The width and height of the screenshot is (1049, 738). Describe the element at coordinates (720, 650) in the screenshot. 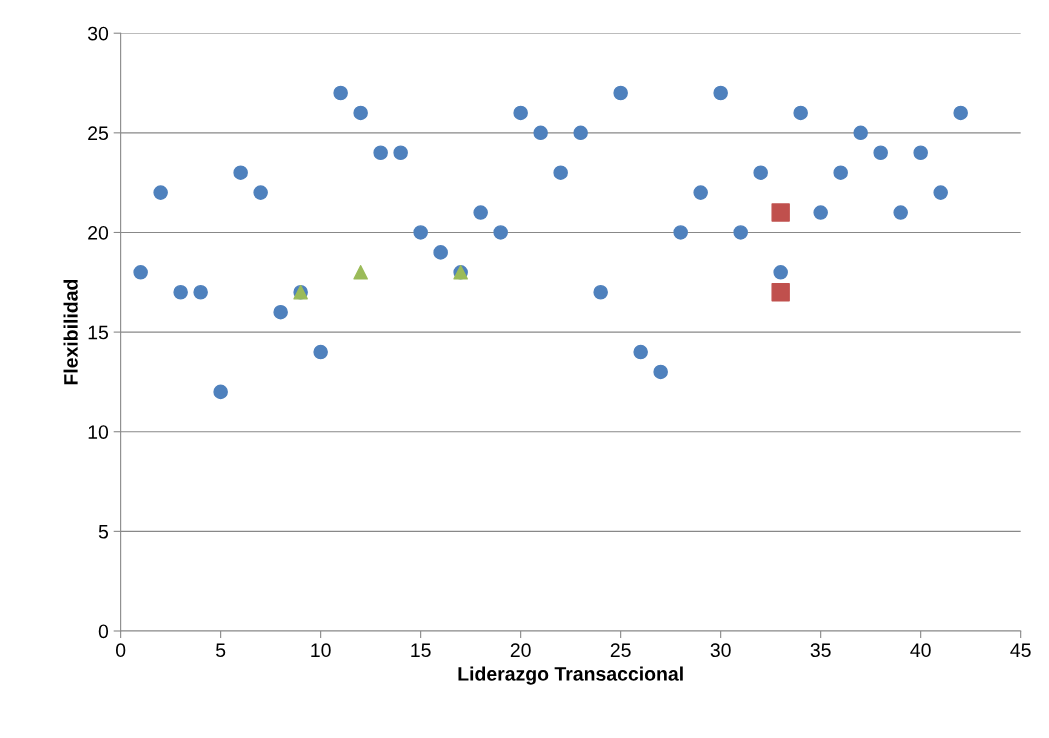

I see `x-tick-label: 30` at that location.